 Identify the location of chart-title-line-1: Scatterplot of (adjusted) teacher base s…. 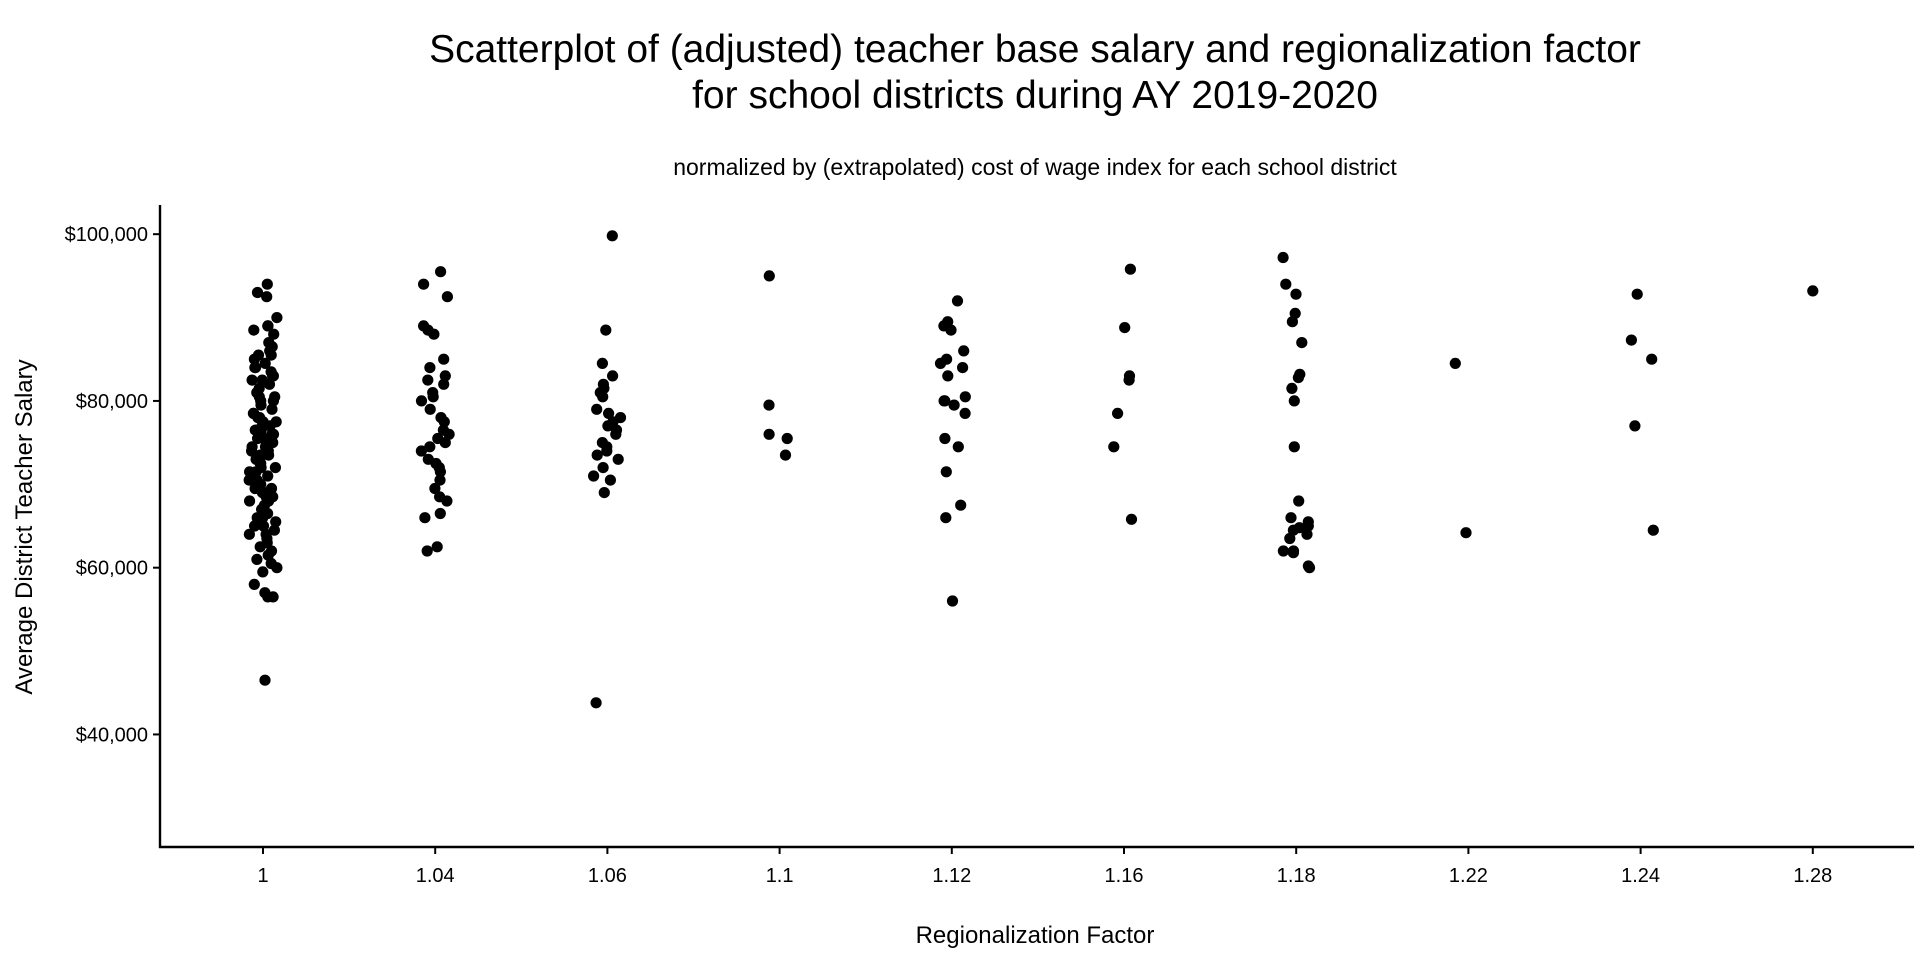
(1035, 49).